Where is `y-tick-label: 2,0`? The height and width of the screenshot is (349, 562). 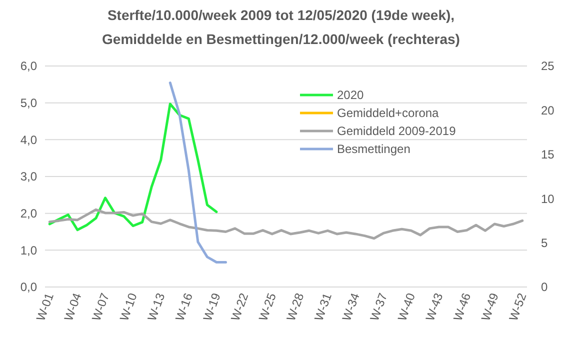 y-tick-label: 2,0 is located at coordinates (29, 213).